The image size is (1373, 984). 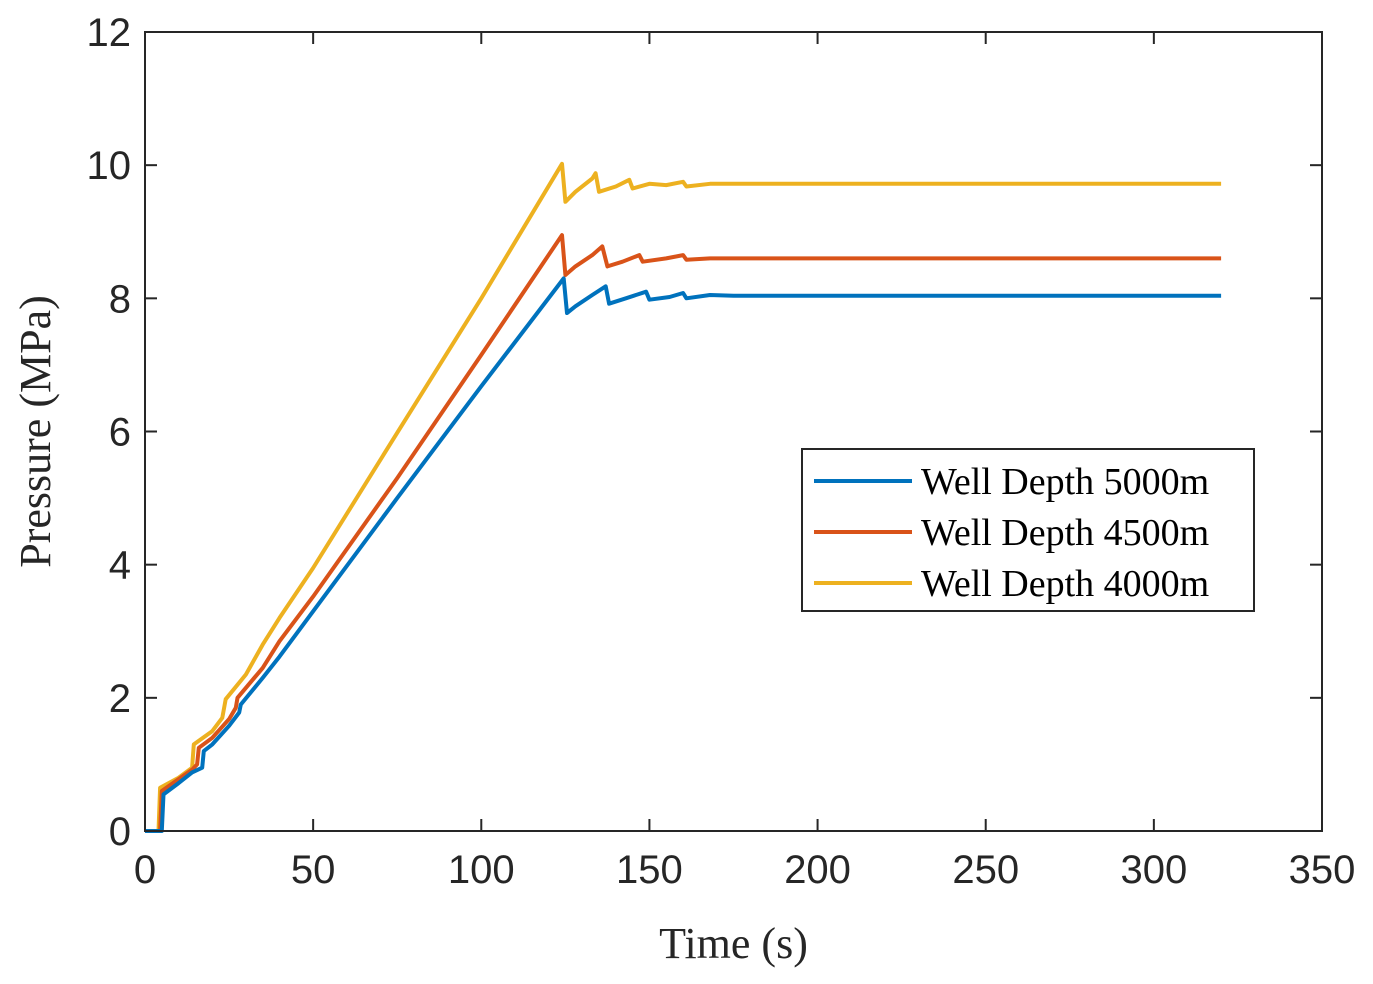 I want to click on y-tick-label: 2, so click(x=120, y=699).